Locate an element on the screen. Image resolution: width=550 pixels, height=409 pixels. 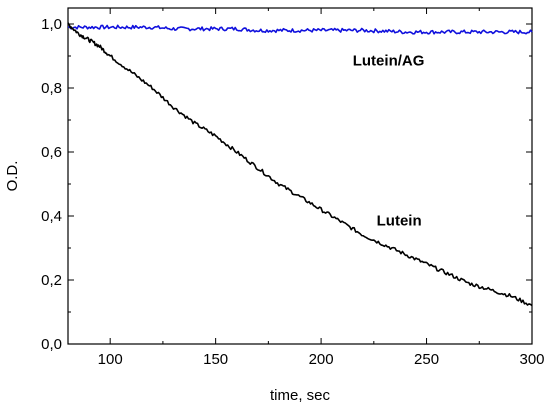
y-tick-label: 0,2 is located at coordinates (51, 280).